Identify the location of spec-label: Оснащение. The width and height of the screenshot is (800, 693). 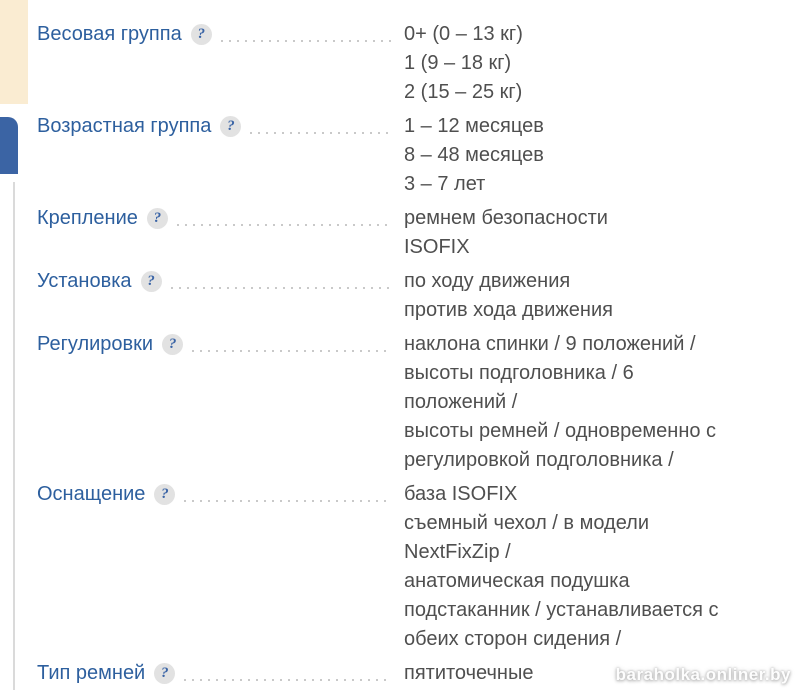
(91, 494).